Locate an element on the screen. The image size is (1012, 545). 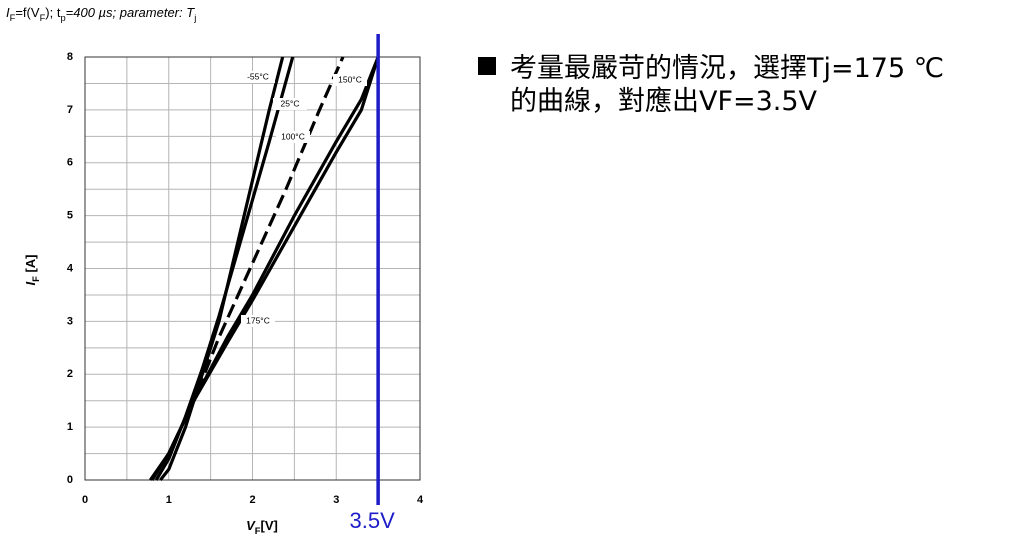
x-tick-label: 3 is located at coordinates (336, 500).